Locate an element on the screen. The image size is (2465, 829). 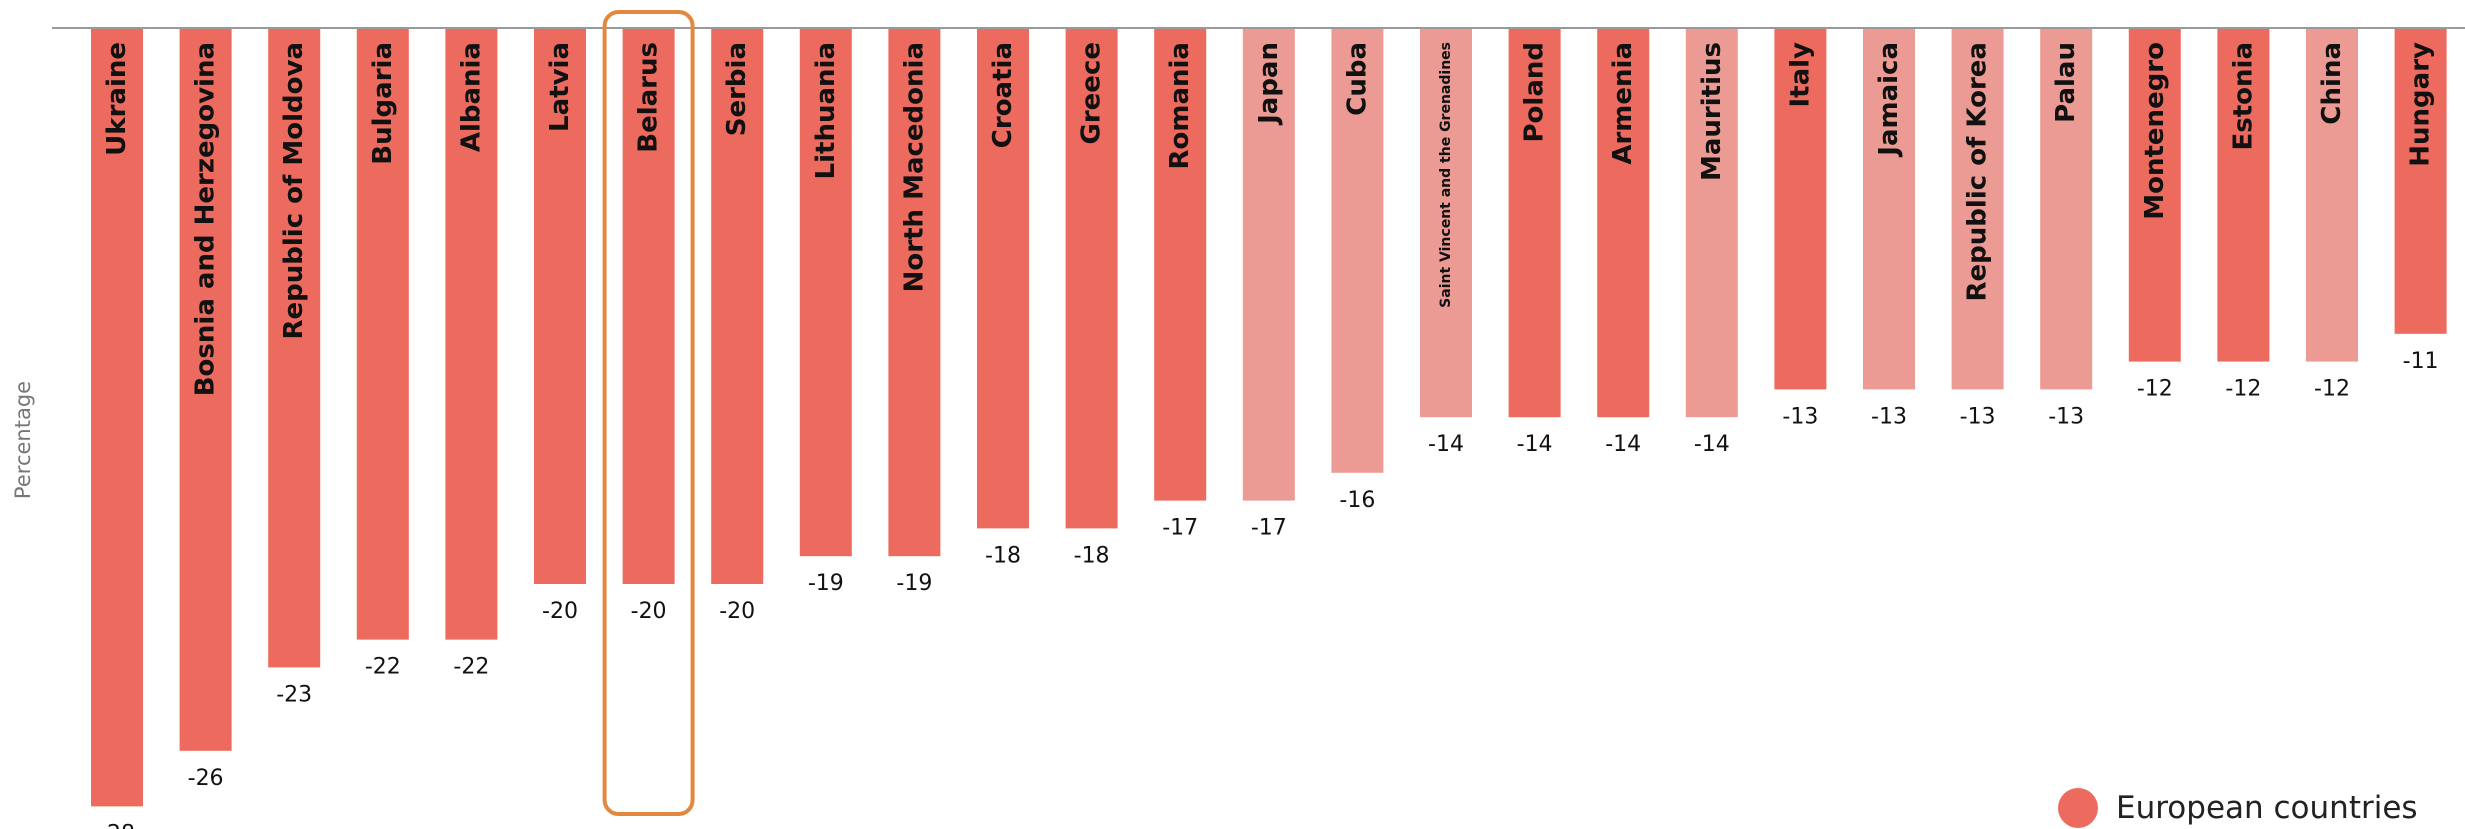
bar-label-belarus: Belarus is located at coordinates (649, 97).